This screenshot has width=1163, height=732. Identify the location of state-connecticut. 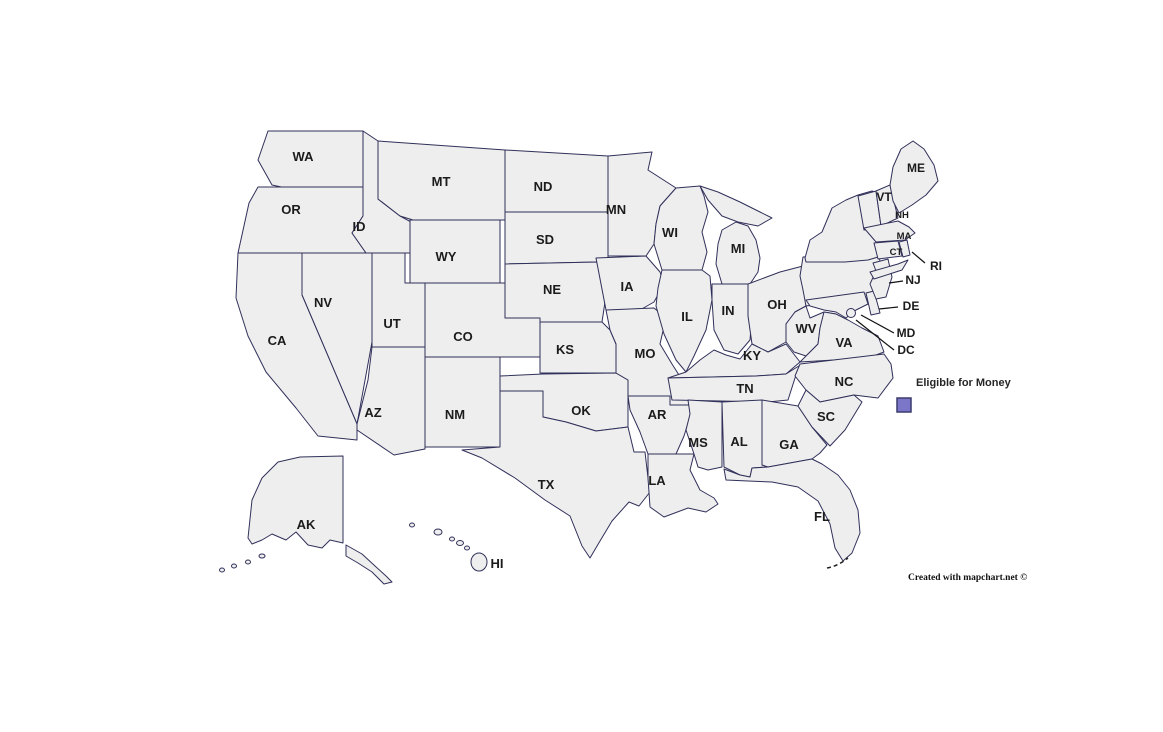
(888, 250).